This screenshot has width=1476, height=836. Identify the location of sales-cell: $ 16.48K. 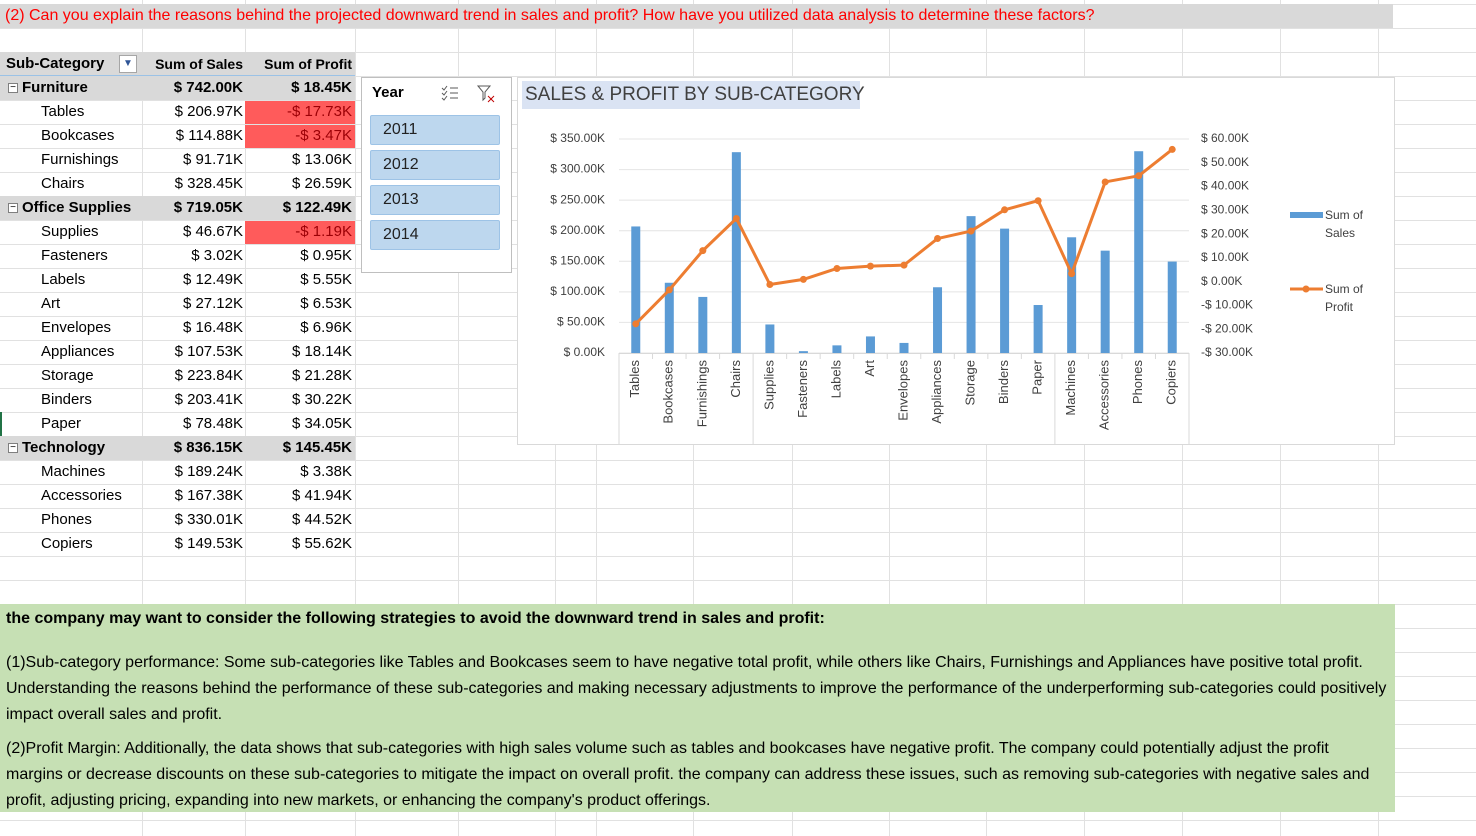
(212, 327).